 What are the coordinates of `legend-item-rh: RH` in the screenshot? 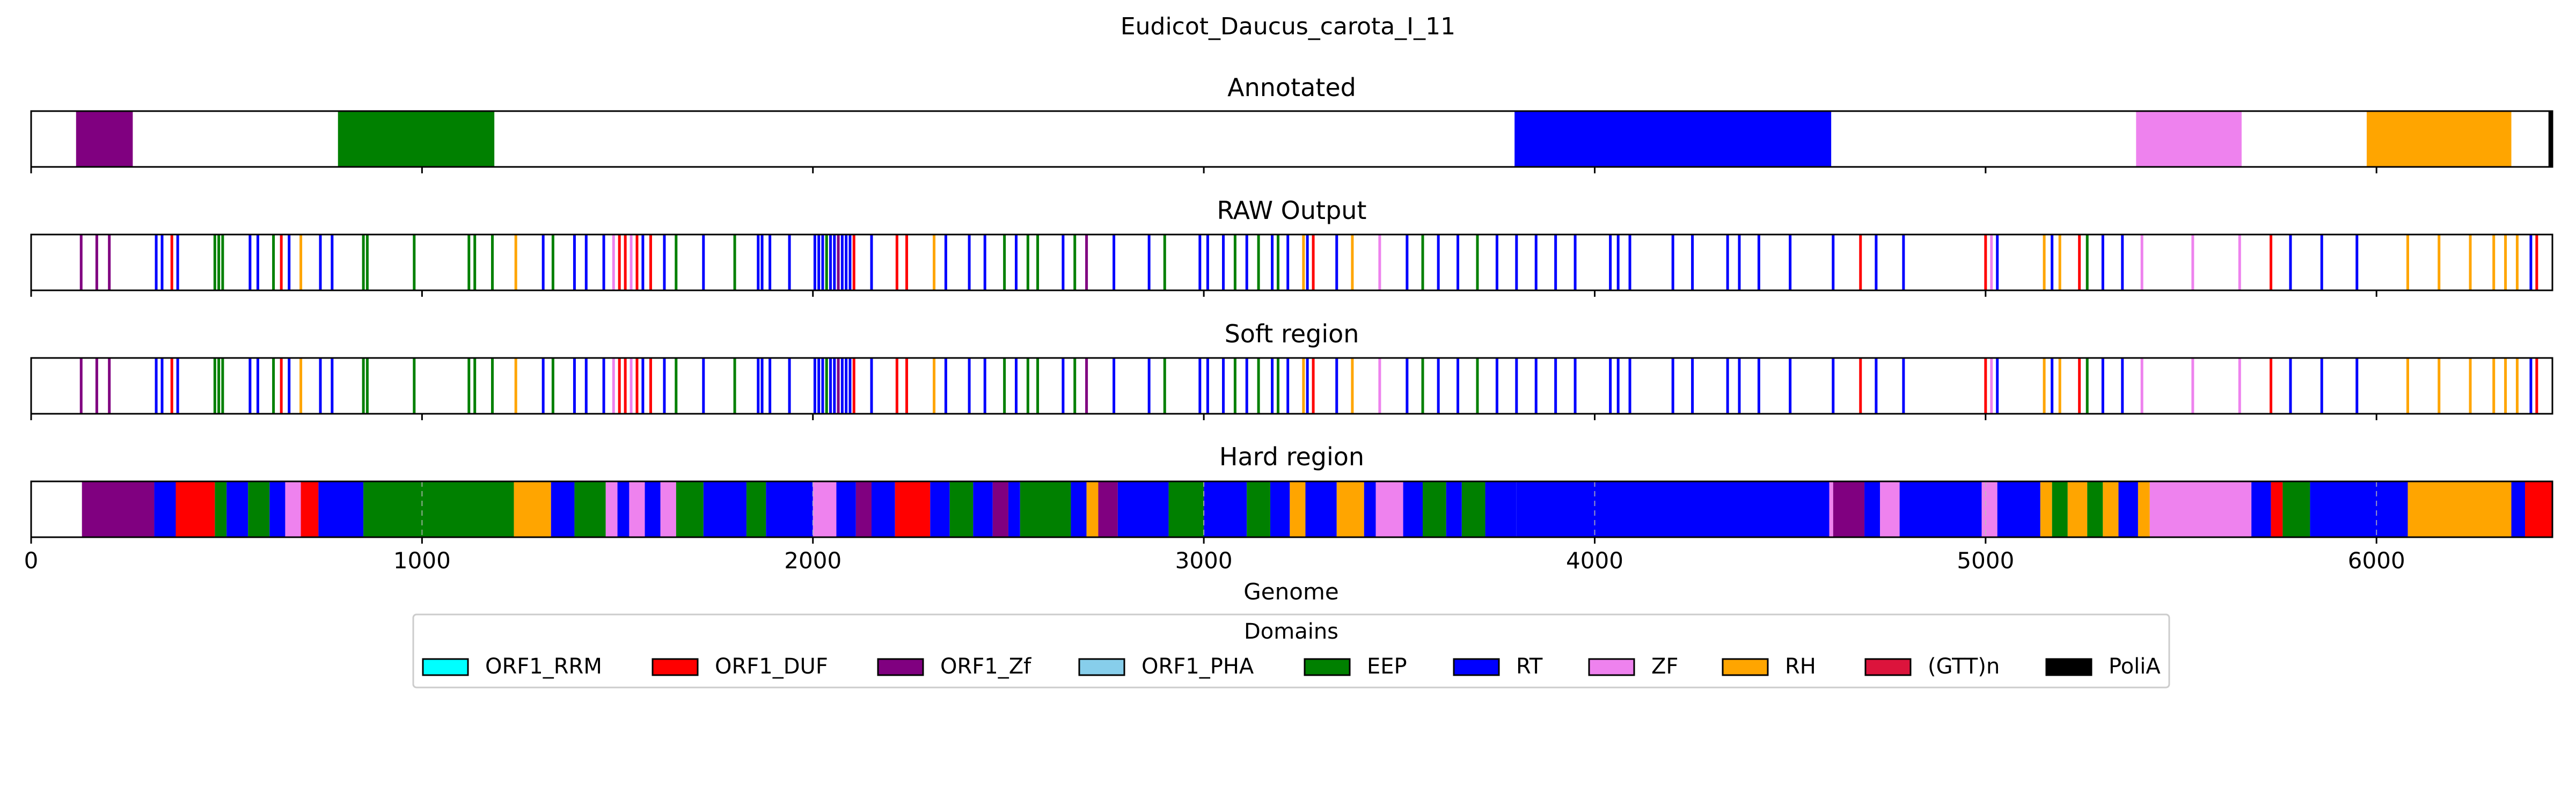 It's located at (1769, 666).